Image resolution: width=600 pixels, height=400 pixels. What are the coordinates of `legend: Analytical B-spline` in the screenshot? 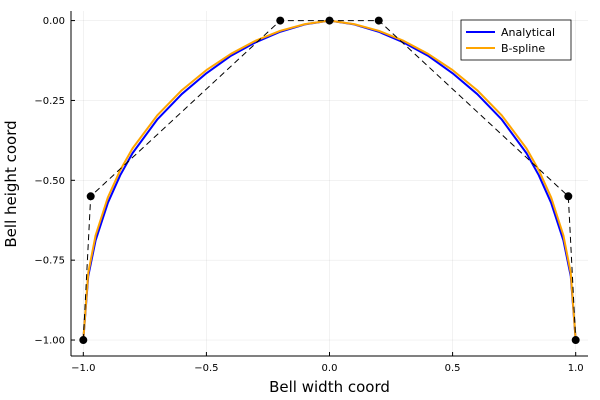 It's located at (516, 40).